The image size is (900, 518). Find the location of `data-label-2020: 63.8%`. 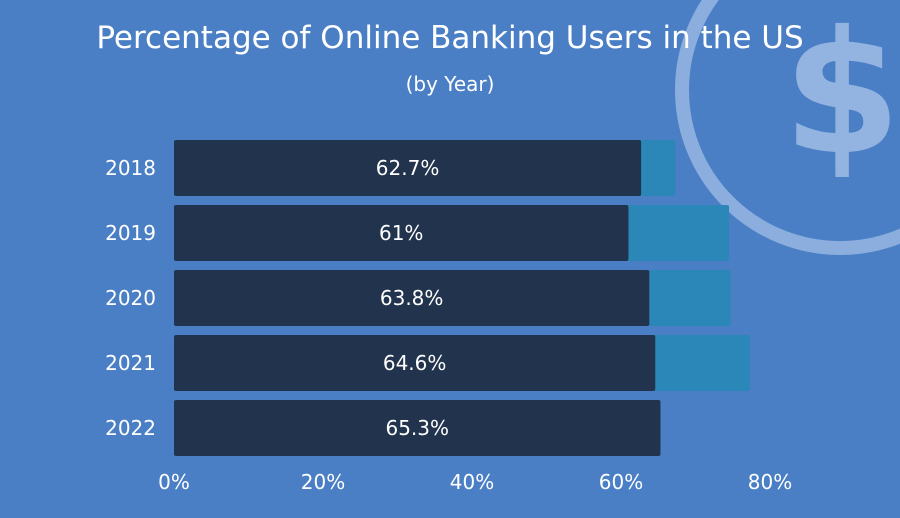

data-label-2020: 63.8% is located at coordinates (412, 298).